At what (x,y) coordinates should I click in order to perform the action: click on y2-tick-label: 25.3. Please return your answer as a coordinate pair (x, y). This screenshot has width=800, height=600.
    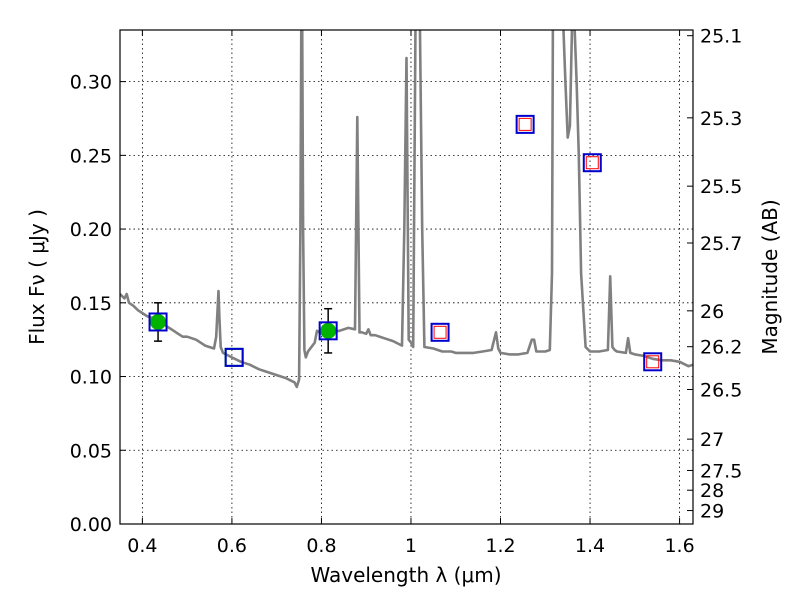
    Looking at the image, I should click on (721, 119).